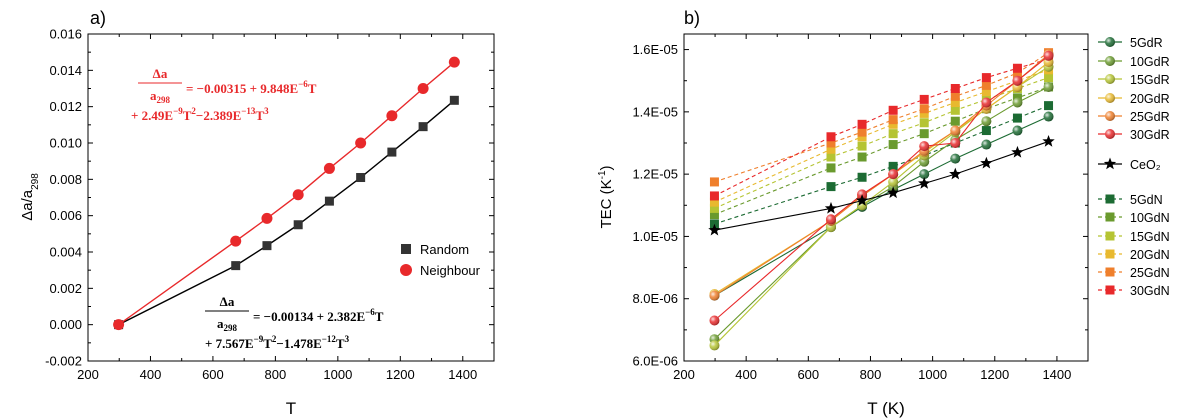  I want to click on random-eq-denominator: a298, so click(227, 324).